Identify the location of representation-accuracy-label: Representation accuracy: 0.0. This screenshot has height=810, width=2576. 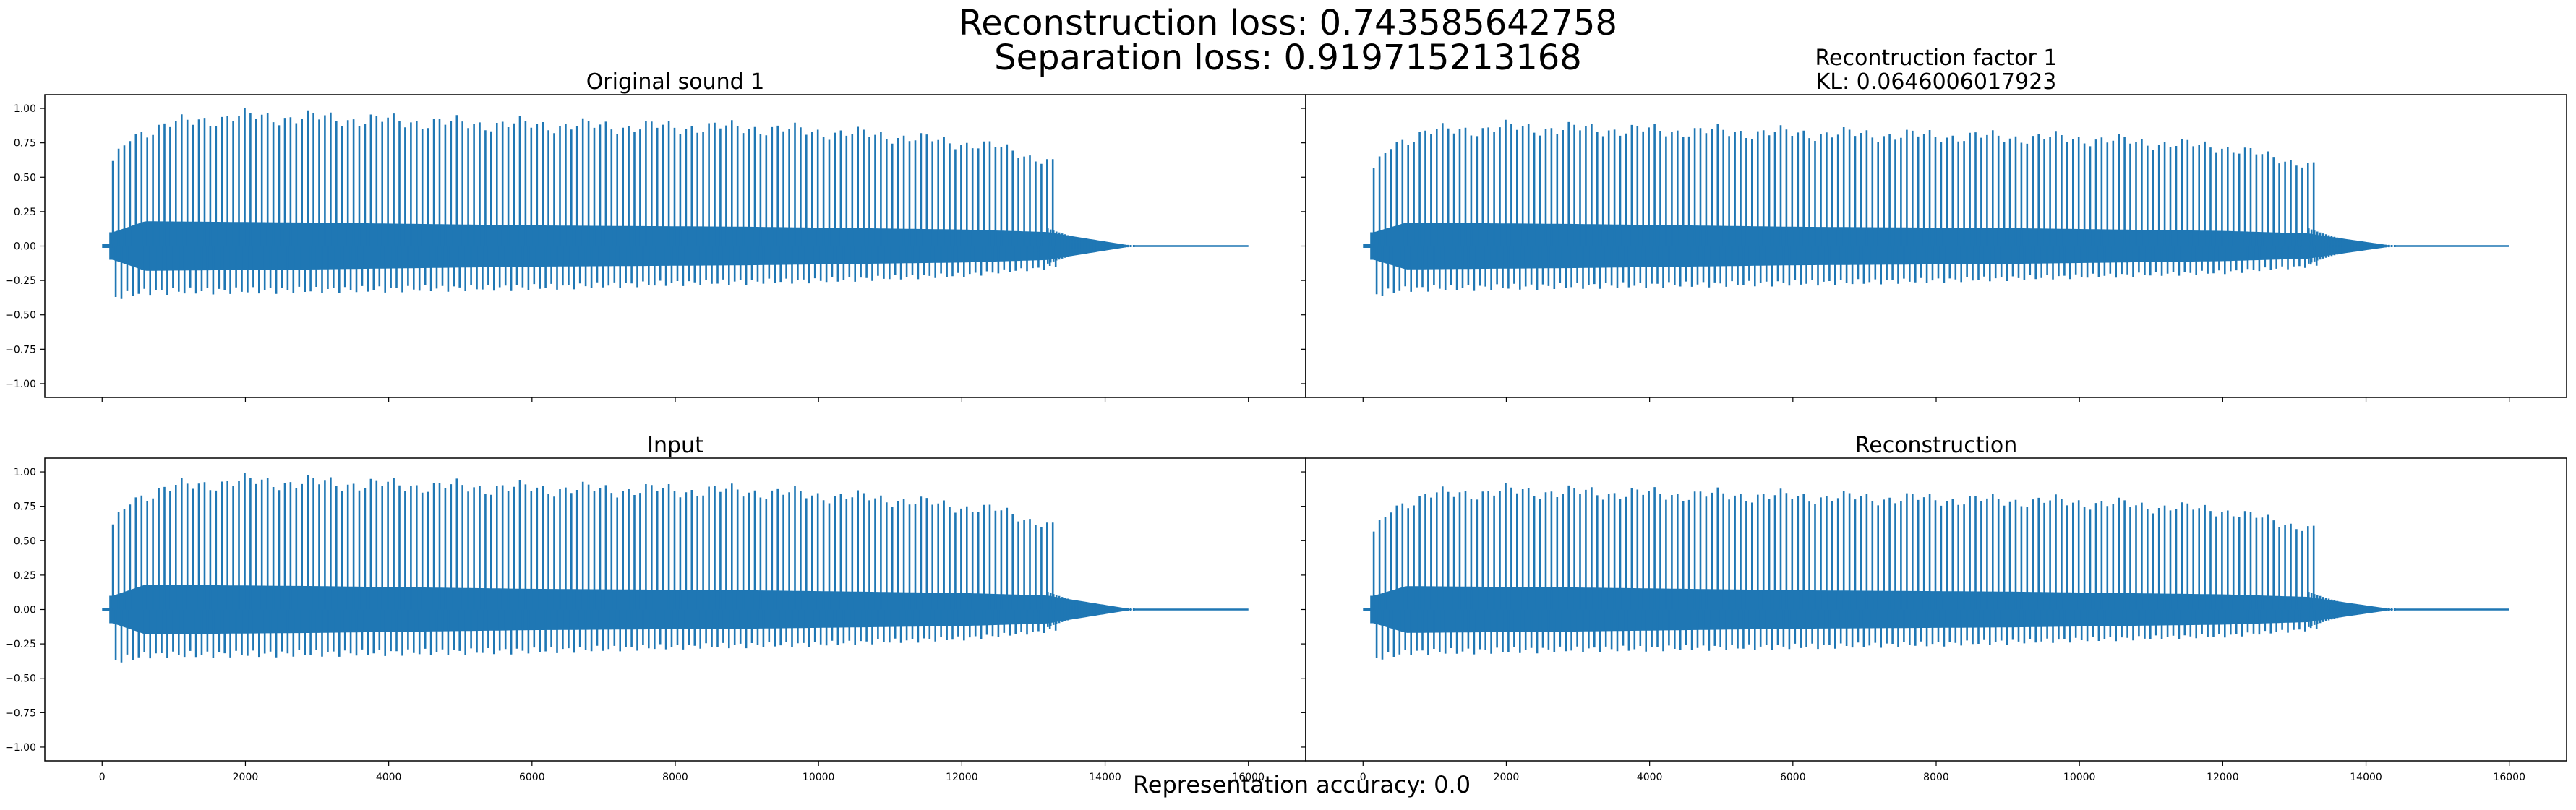
(1301, 784).